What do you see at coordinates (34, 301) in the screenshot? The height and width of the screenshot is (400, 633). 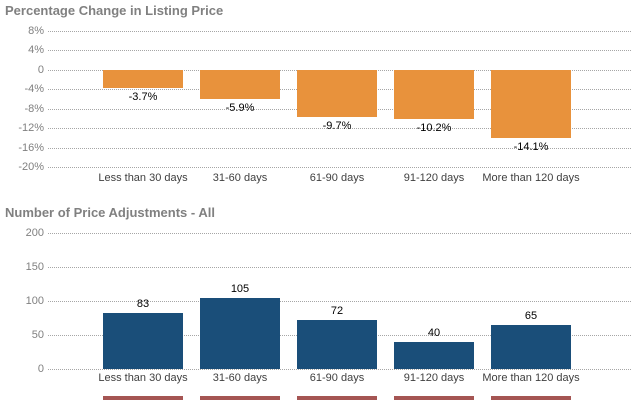 I see `y-axis-tick-label: 100` at bounding box center [34, 301].